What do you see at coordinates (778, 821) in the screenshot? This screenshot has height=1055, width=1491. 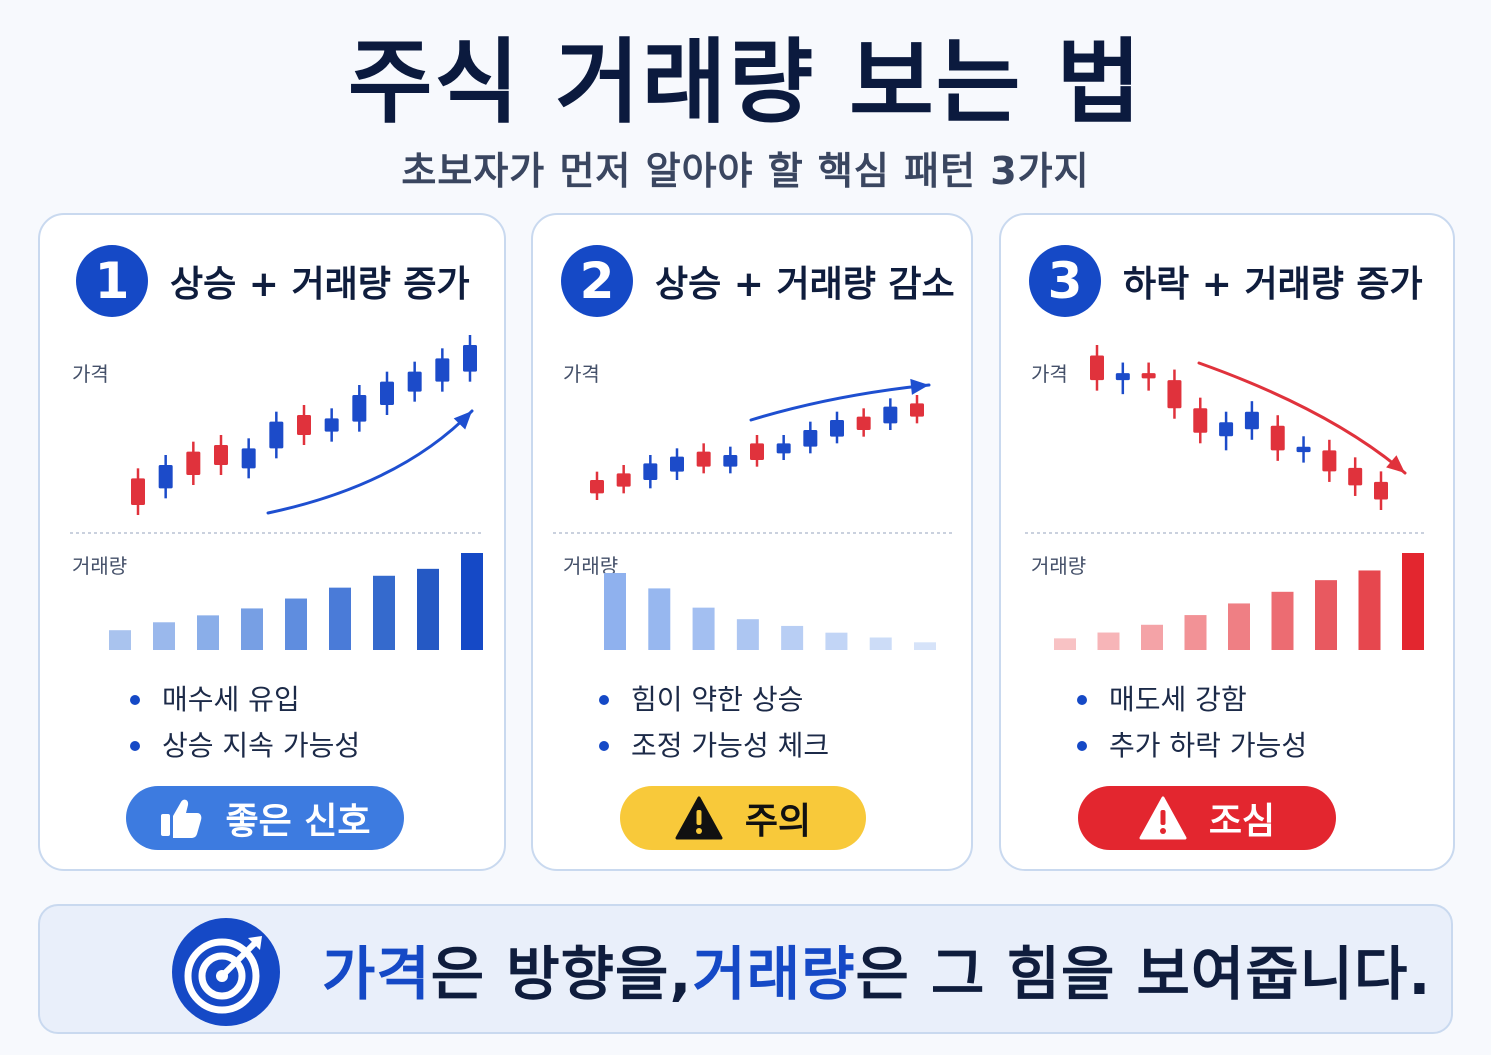 I see `signal-badge-label: 주의` at bounding box center [778, 821].